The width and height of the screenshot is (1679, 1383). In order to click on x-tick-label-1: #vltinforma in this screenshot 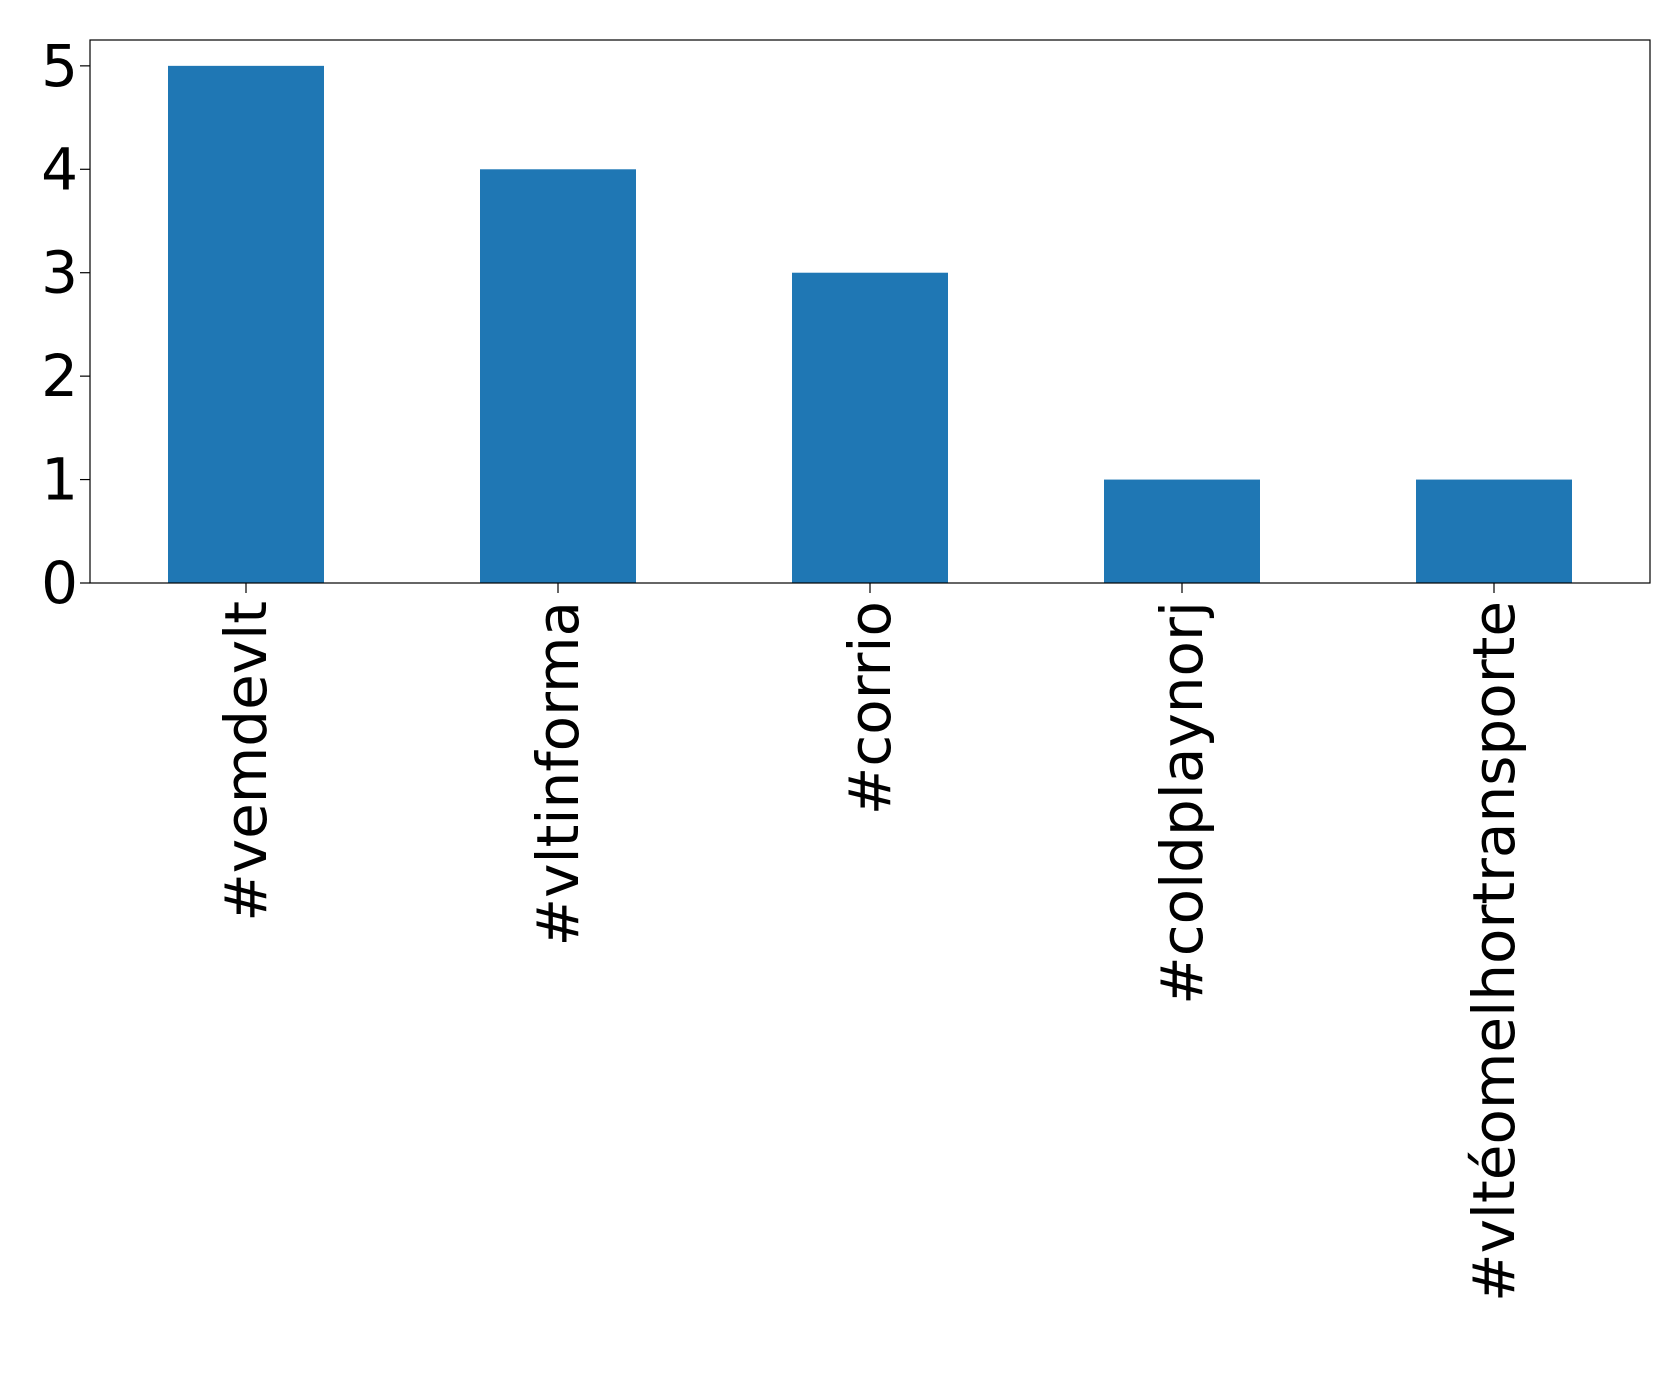, I will do `click(558, 773)`.